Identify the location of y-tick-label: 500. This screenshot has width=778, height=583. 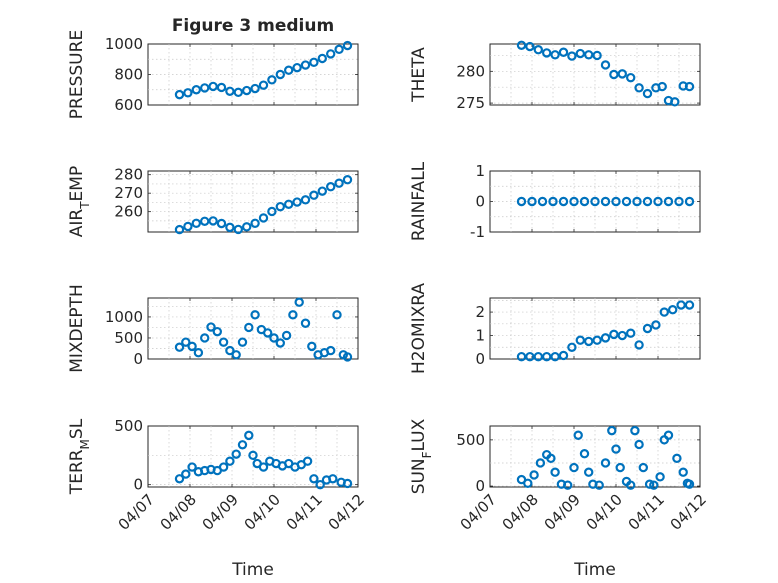
(128, 338).